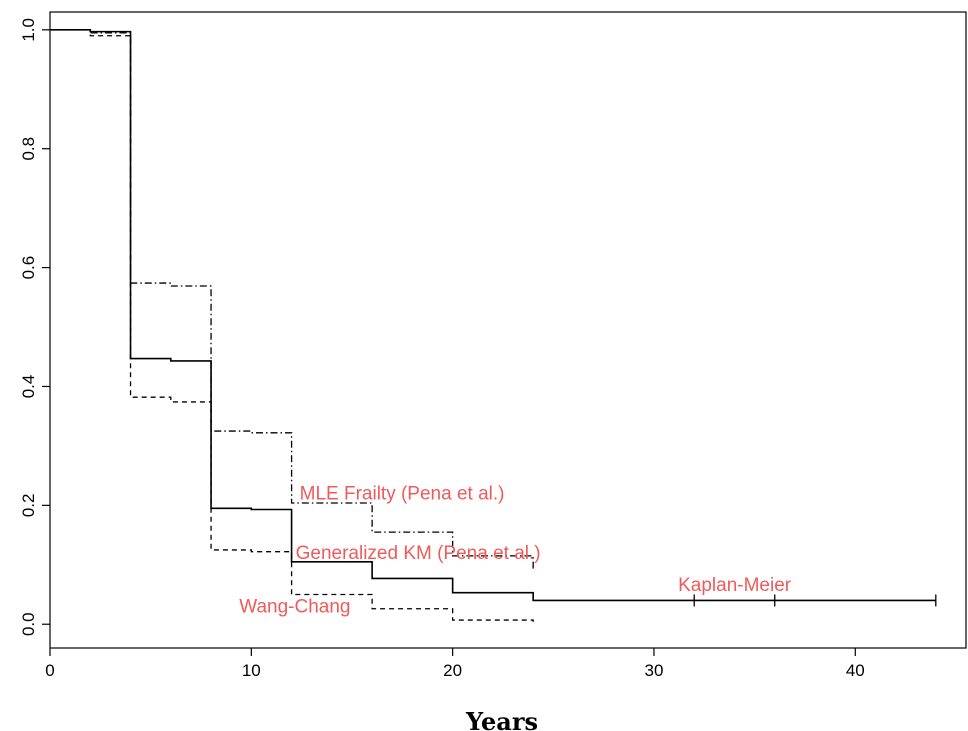 Image resolution: width=968 pixels, height=731 pixels. I want to click on x-tick-label-4: 40, so click(855, 670).